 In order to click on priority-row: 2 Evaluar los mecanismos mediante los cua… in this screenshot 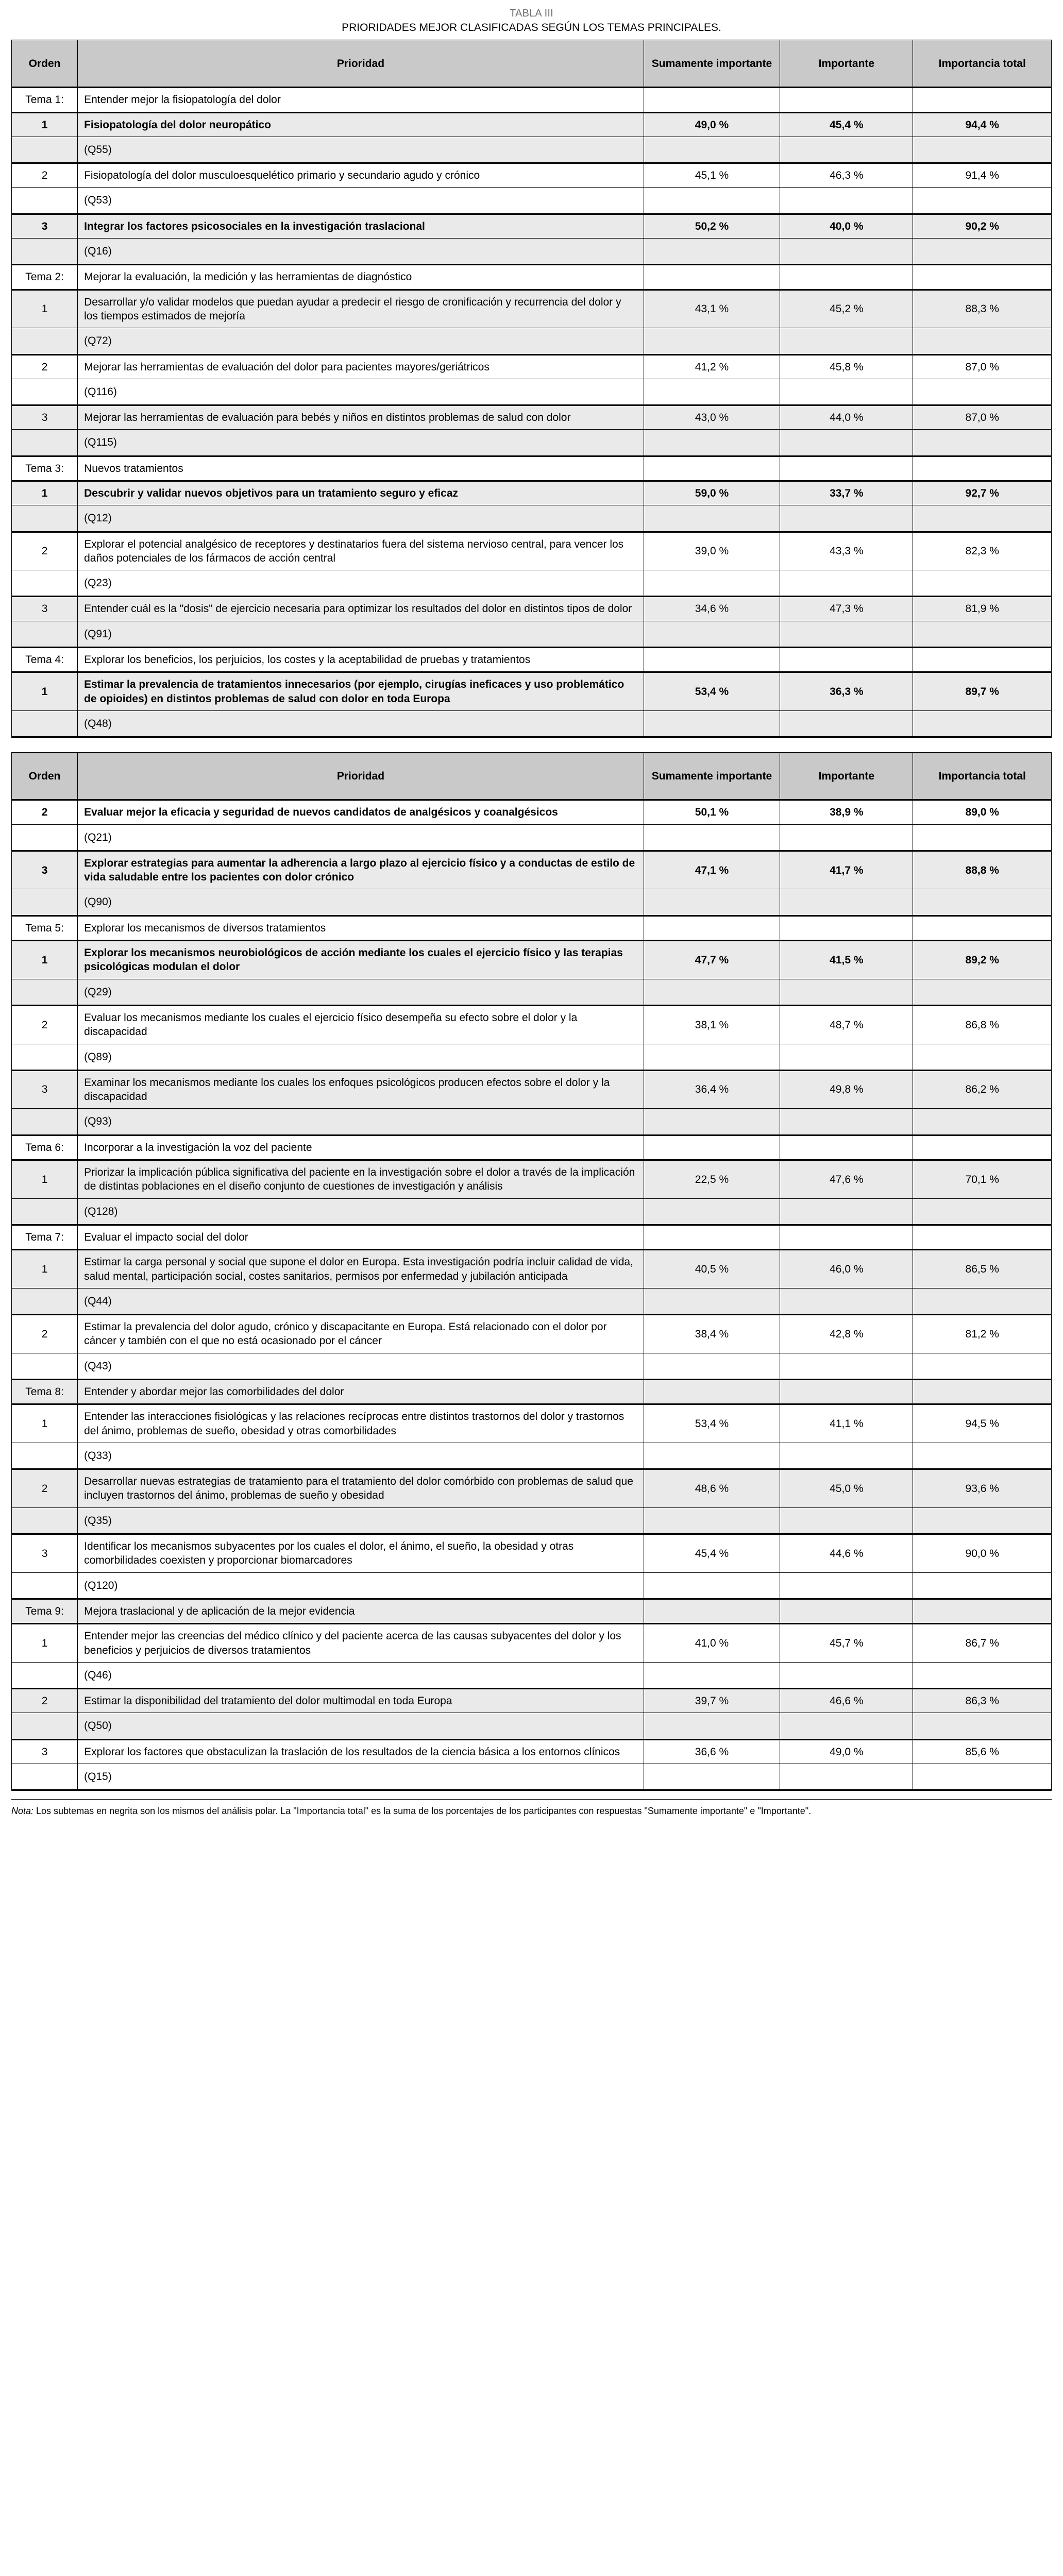, I will do `click(531, 1024)`.